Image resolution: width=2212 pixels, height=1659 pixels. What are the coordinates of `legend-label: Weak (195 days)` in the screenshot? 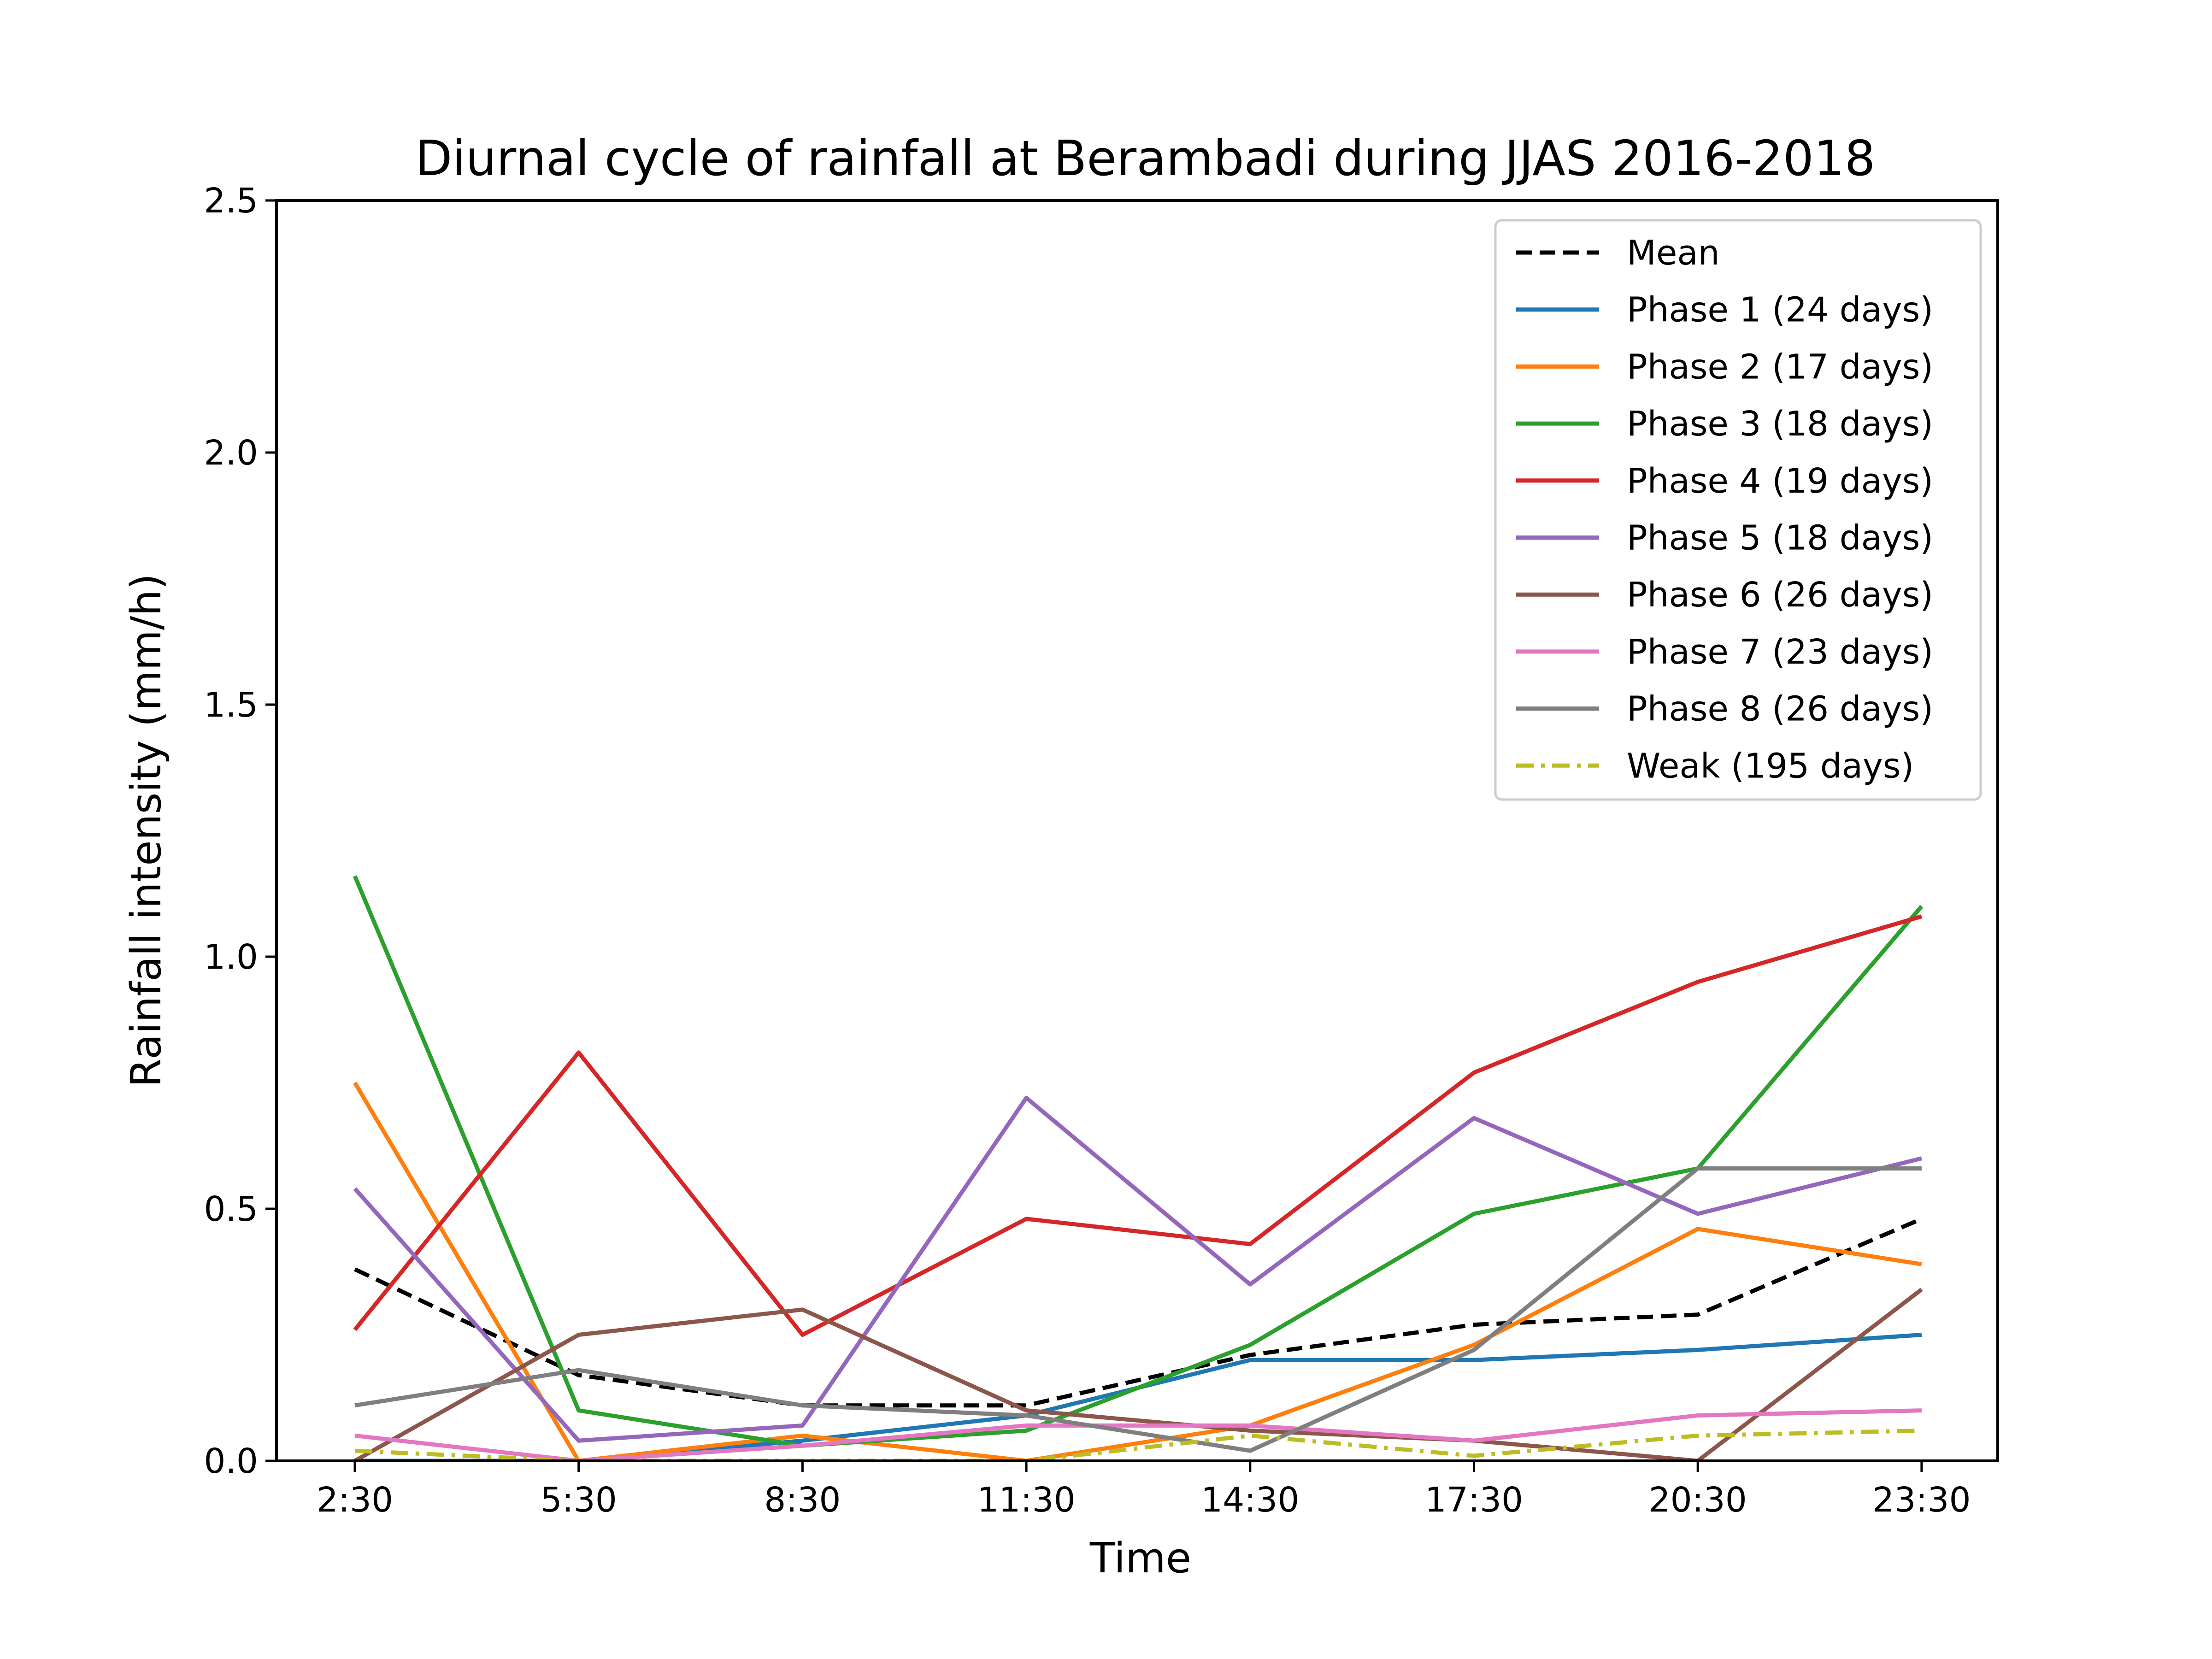 It's located at (1770, 766).